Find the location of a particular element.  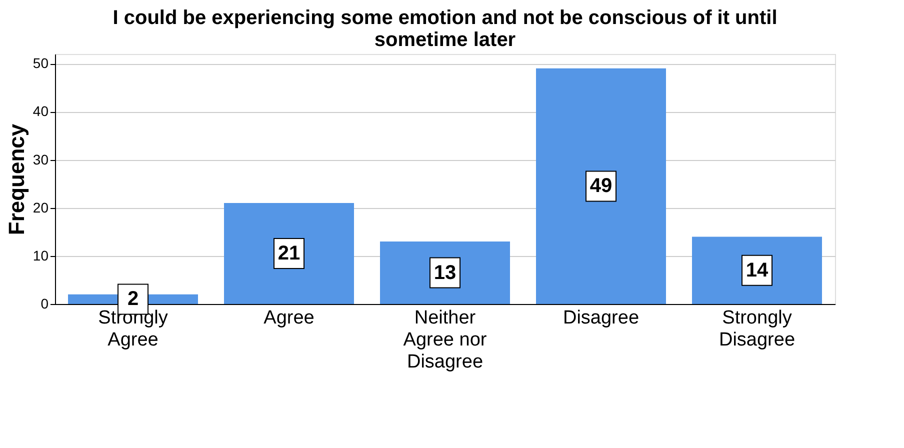

y-tick-label: 30 is located at coordinates (40, 159).